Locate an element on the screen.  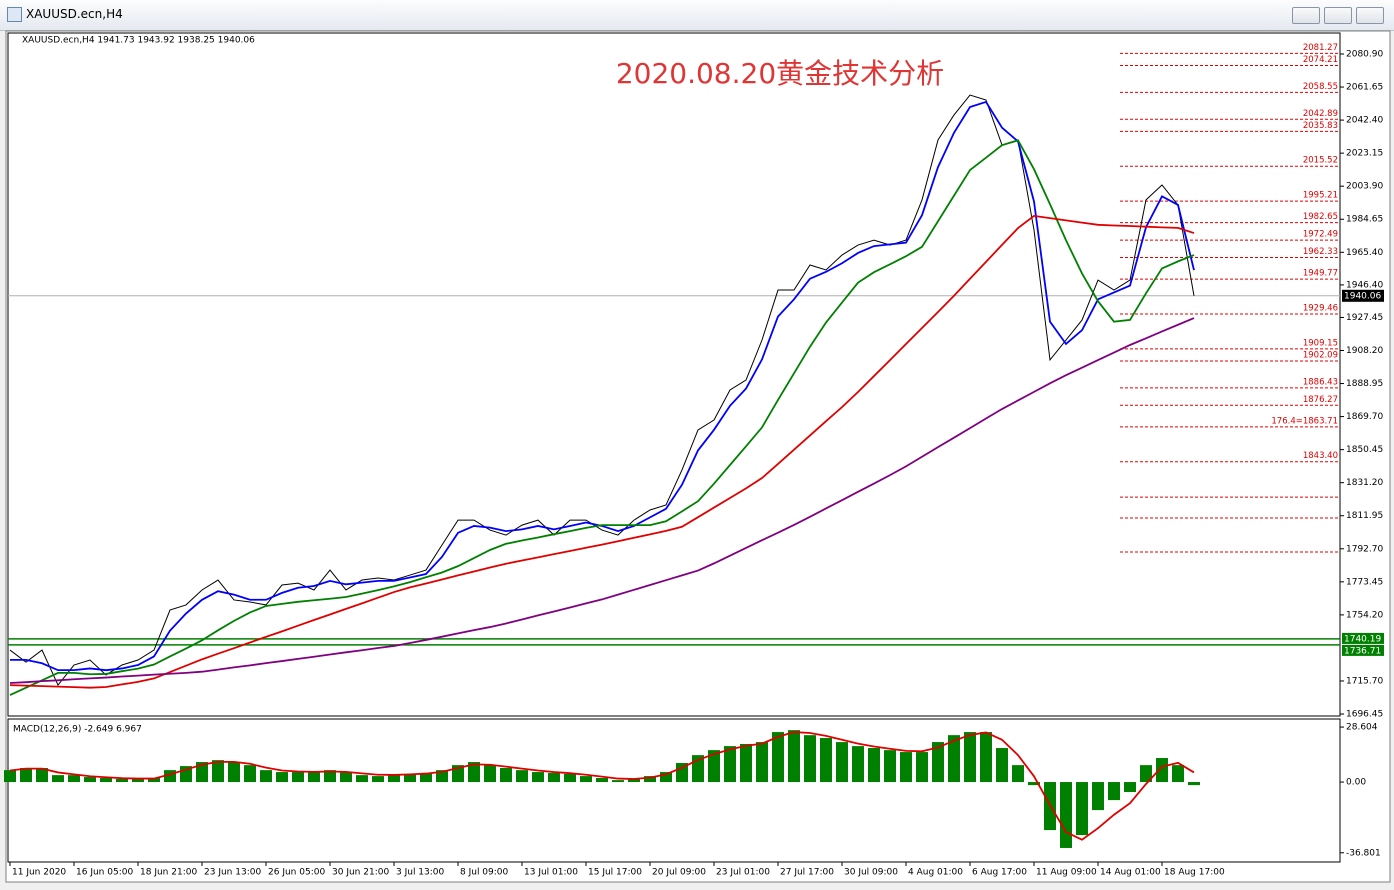
y-tick-label: 1831.20 is located at coordinates (1364, 483).